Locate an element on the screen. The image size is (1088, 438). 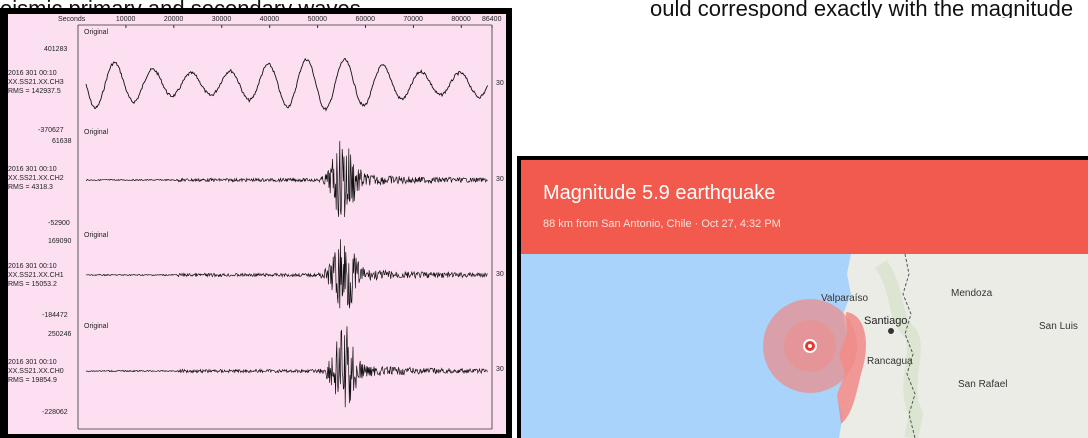
trace-min: -184472 is located at coordinates (55, 315).